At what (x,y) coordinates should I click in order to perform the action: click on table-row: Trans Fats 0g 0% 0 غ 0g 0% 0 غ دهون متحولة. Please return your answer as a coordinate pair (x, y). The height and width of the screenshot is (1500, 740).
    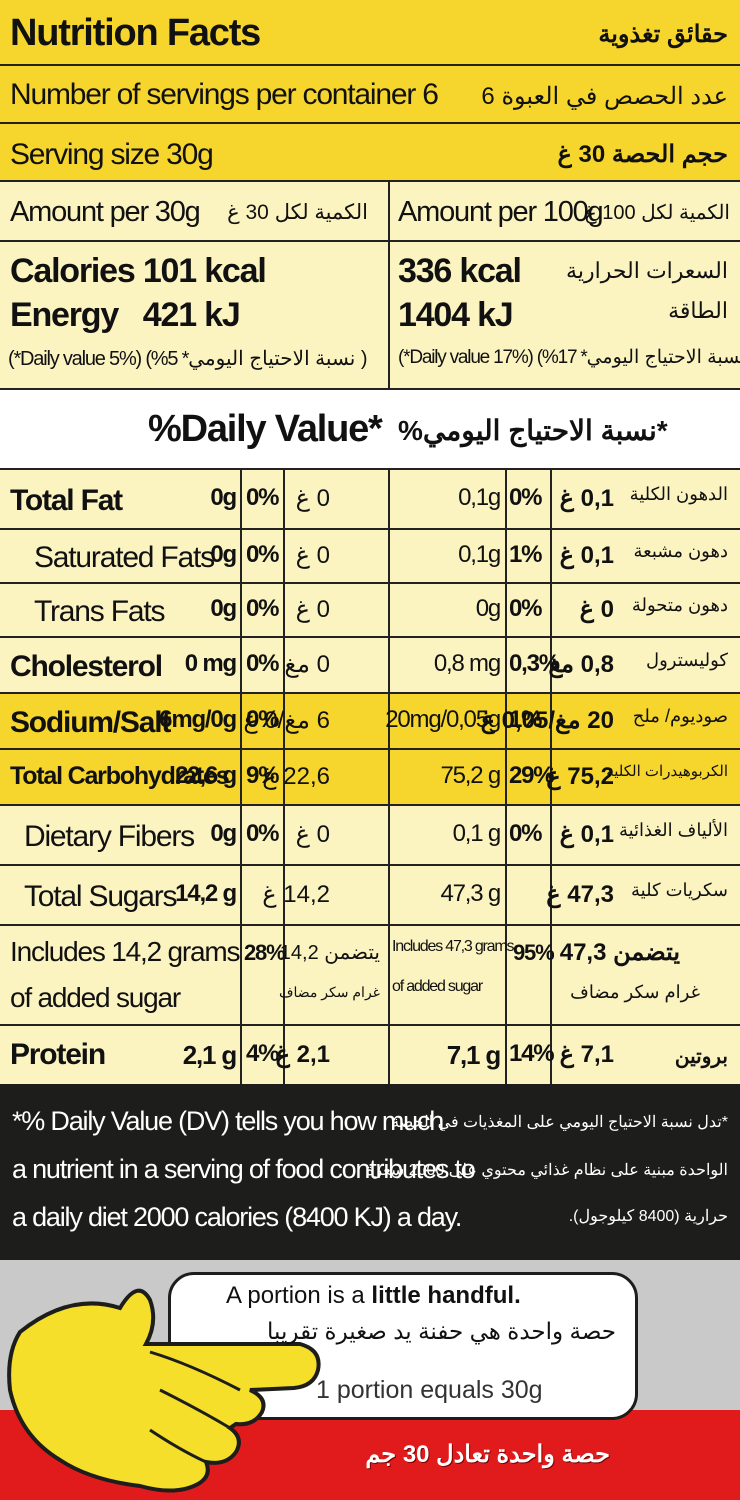
    Looking at the image, I should click on (370, 609).